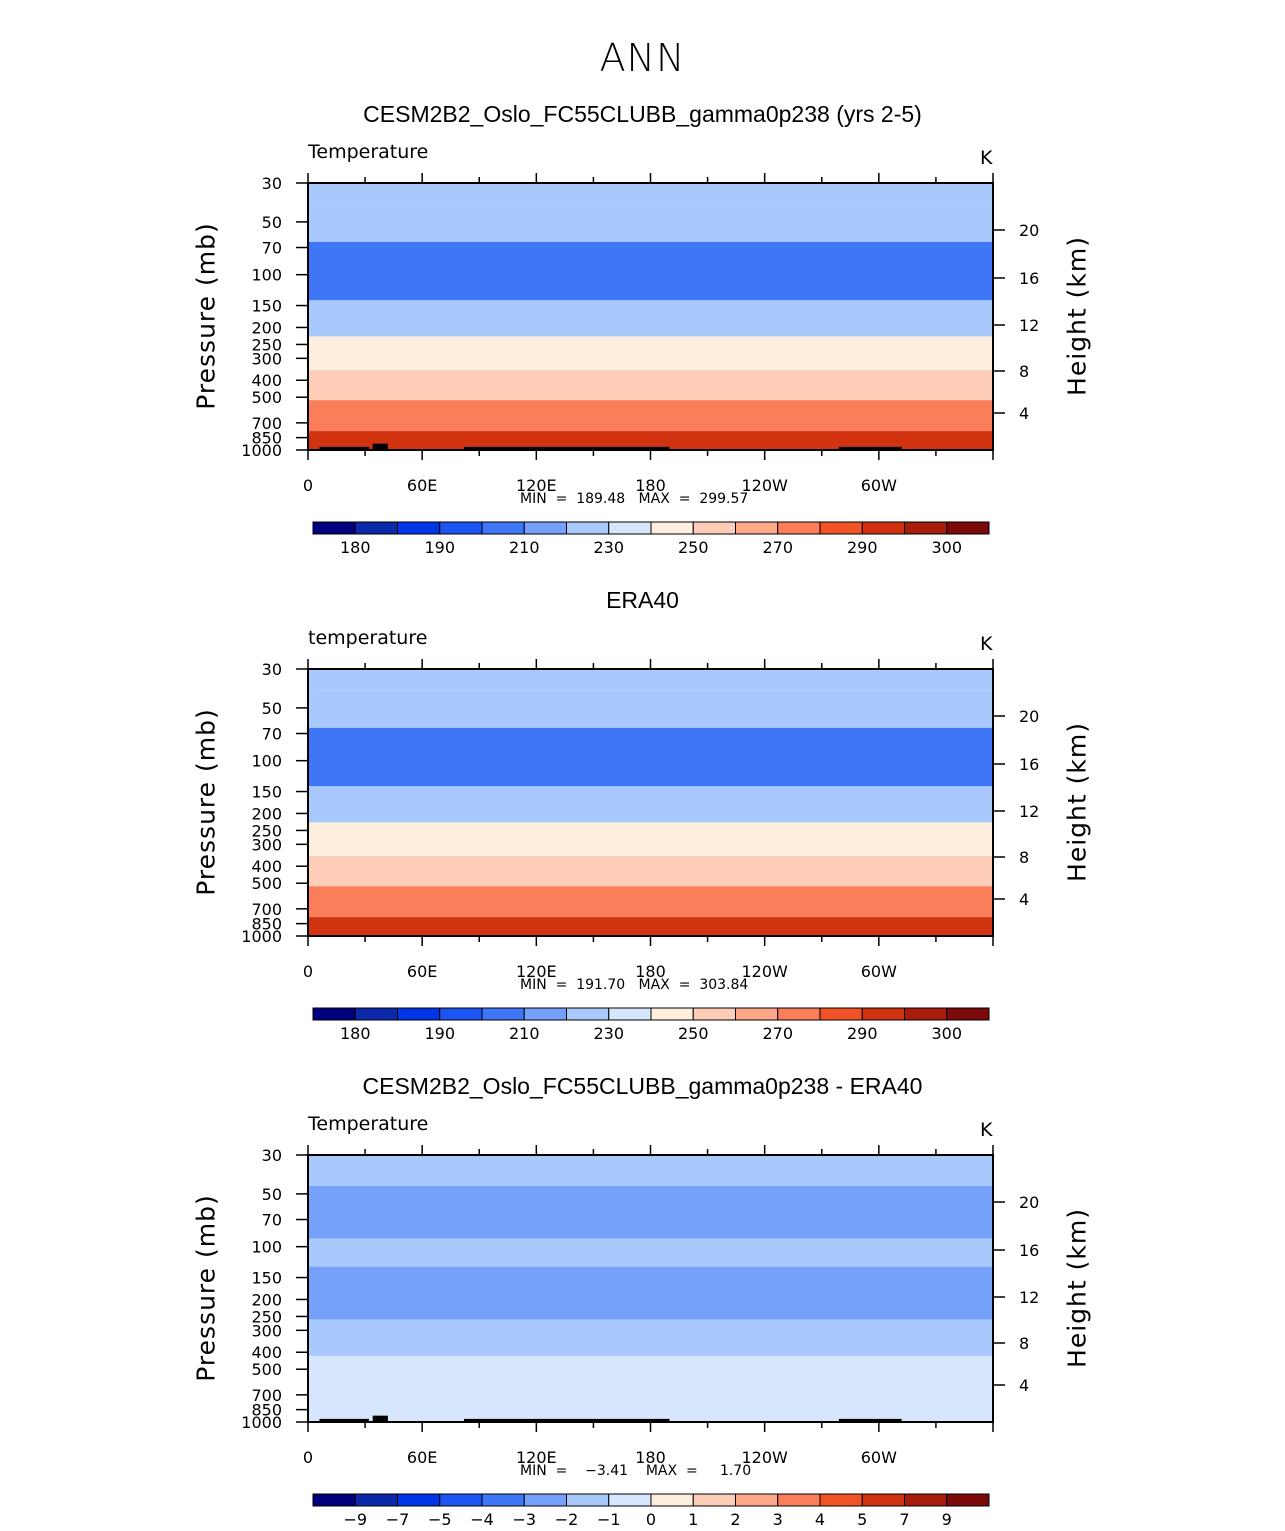 The width and height of the screenshot is (1285, 1531). I want to click on colorbar-label: −3, so click(524, 1519).